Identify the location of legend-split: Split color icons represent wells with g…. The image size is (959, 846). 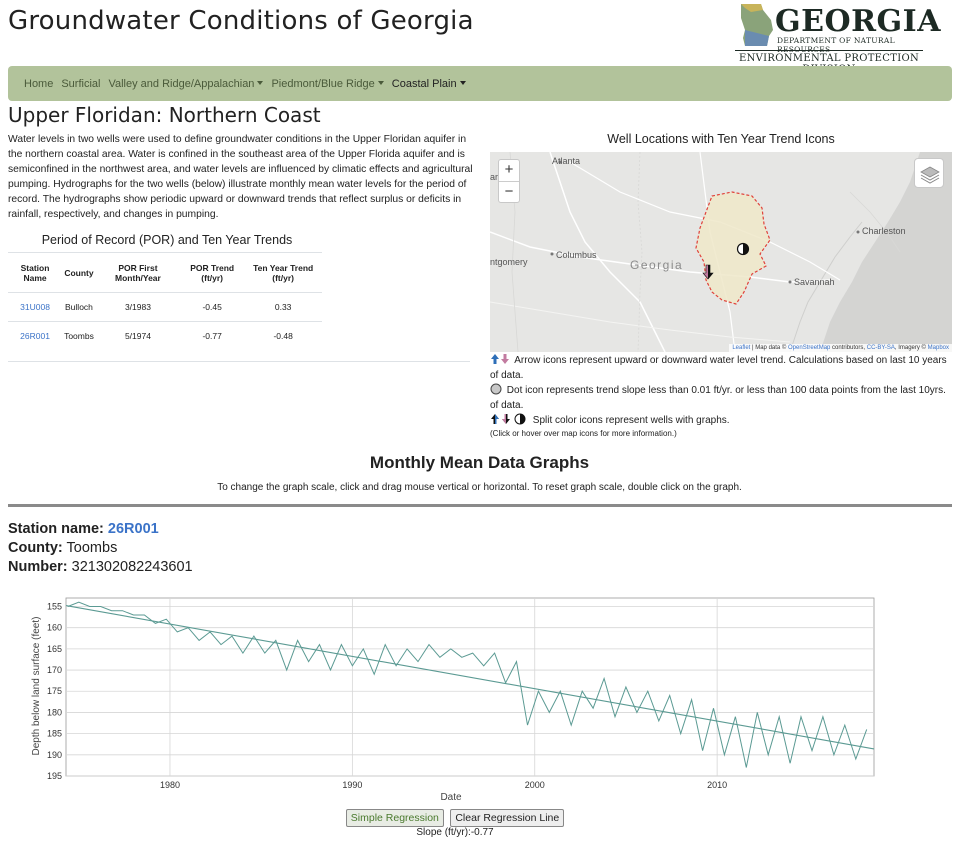
(721, 420).